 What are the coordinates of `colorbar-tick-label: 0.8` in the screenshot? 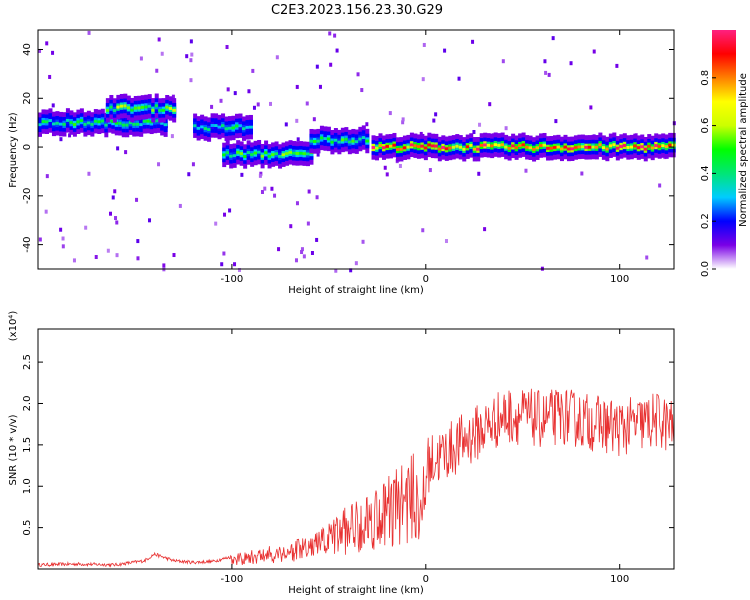 It's located at (705, 78).